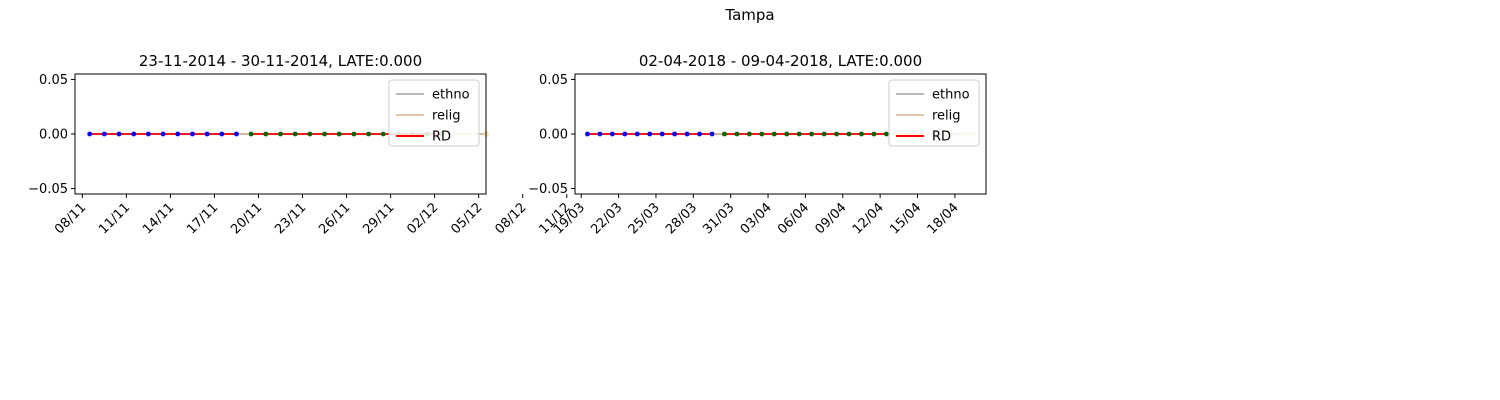 This screenshot has height=400, width=1500. Describe the element at coordinates (905, 218) in the screenshot. I see `chart-2-xtick-label: 15/04` at that location.